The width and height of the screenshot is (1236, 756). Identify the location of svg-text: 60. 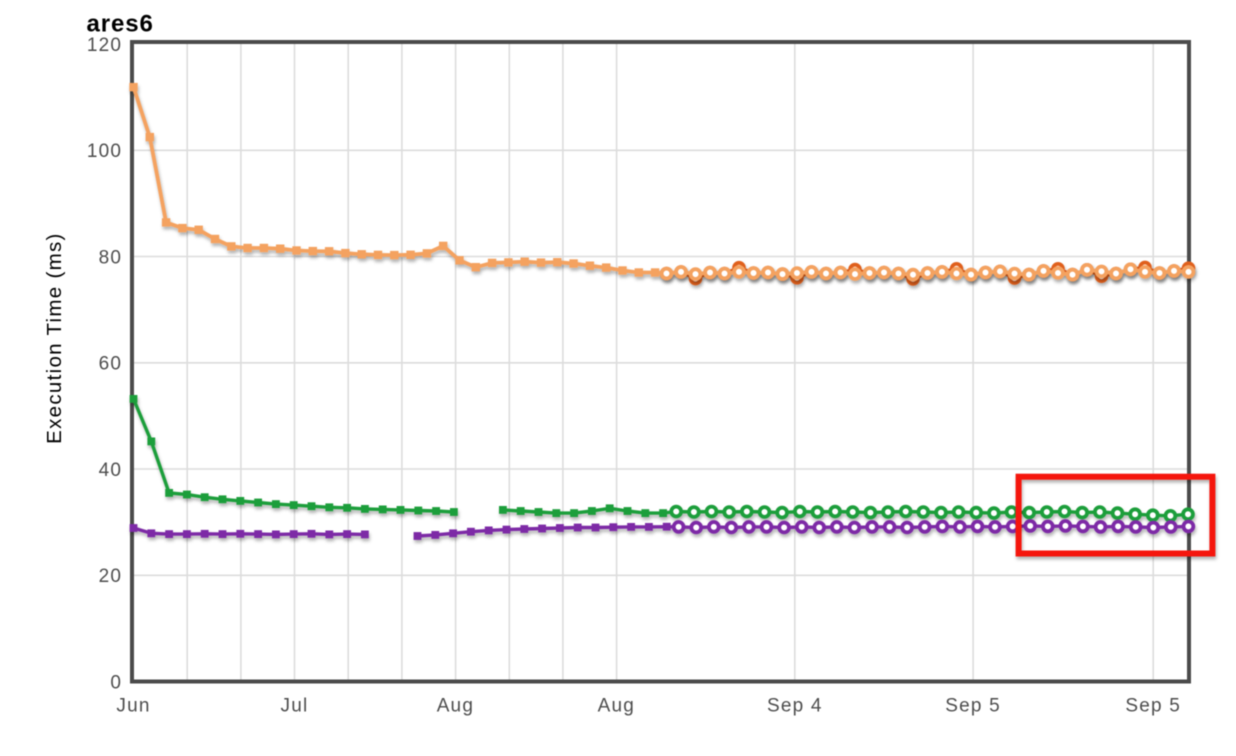
(111, 364).